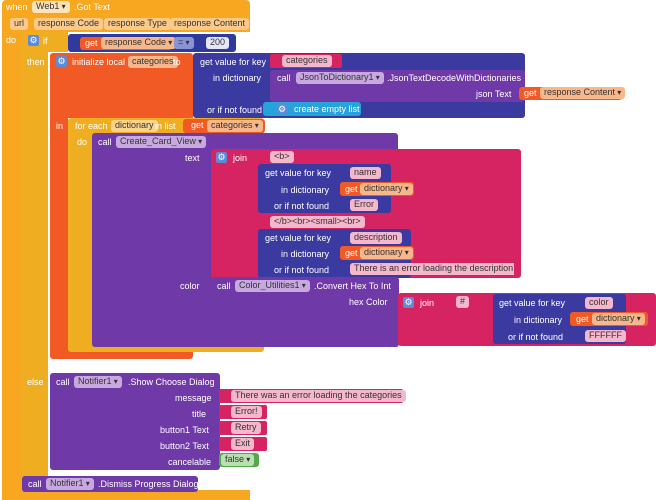 The image size is (656, 500). I want to click on init-local-in-label: in, so click(60, 126).